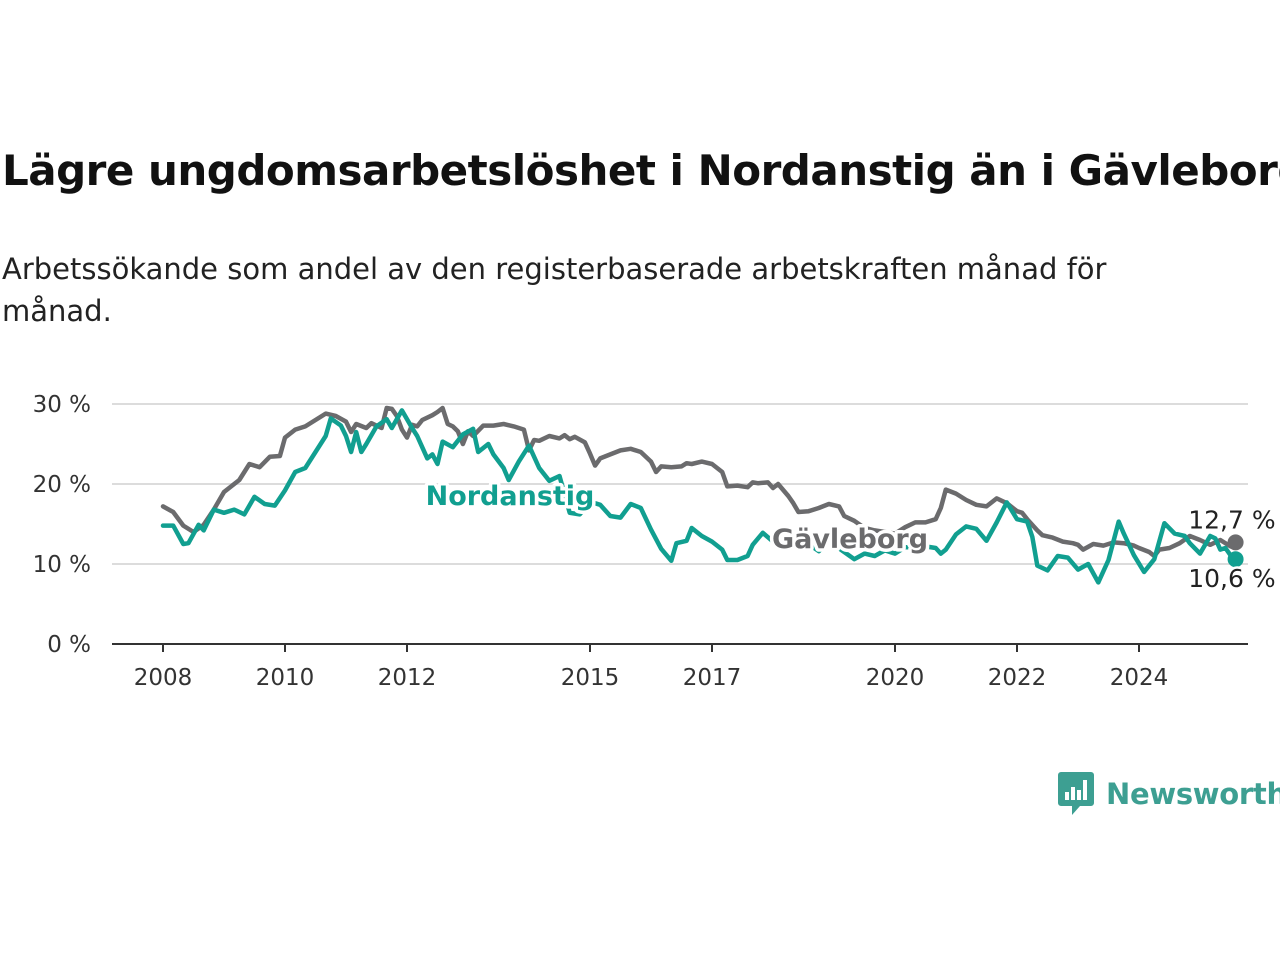  Describe the element at coordinates (712, 678) in the screenshot. I see `x-tick-label: 2017` at that location.